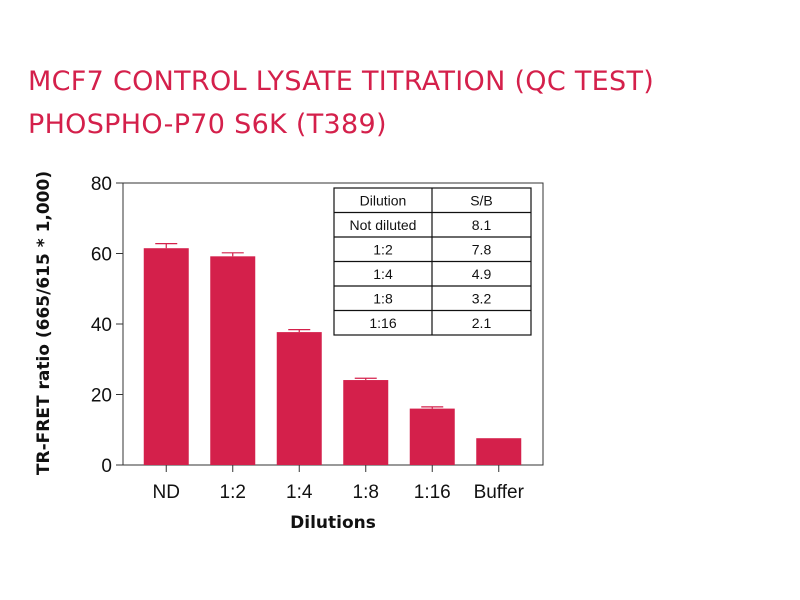 The image size is (800, 600). Describe the element at coordinates (481, 200) in the screenshot. I see `table-header-cell: S/B` at that location.